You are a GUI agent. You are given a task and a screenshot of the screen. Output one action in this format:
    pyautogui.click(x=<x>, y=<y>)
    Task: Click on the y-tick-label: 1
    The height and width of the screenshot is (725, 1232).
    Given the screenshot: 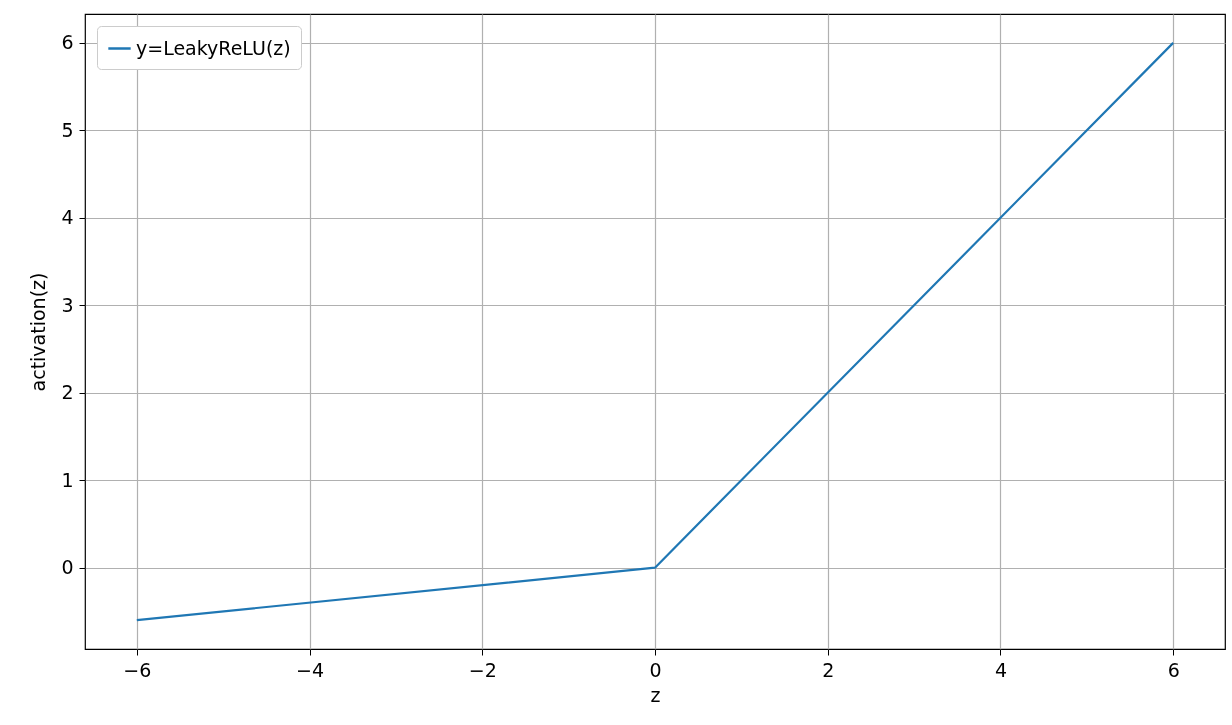 What is the action you would take?
    pyautogui.click(x=67, y=479)
    